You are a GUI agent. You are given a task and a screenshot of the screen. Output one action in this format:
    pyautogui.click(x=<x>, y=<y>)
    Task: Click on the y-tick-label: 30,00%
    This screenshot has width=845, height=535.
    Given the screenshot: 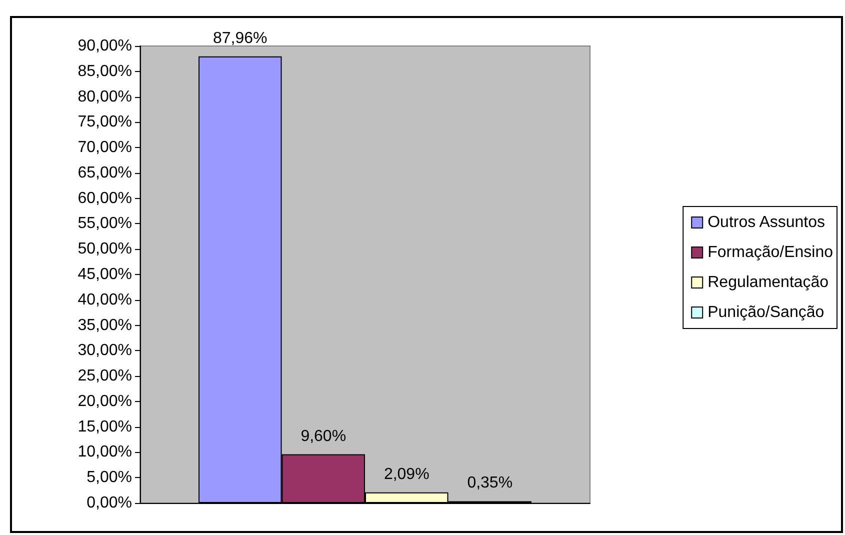 What is the action you would take?
    pyautogui.click(x=105, y=351)
    